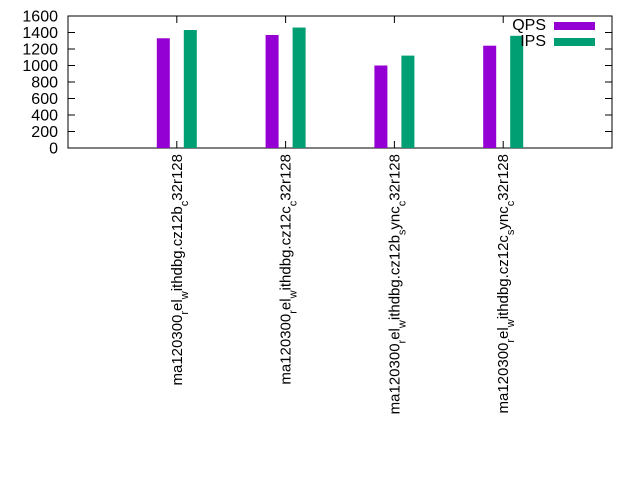  What do you see at coordinates (340, 88) in the screenshot?
I see `bars` at bounding box center [340, 88].